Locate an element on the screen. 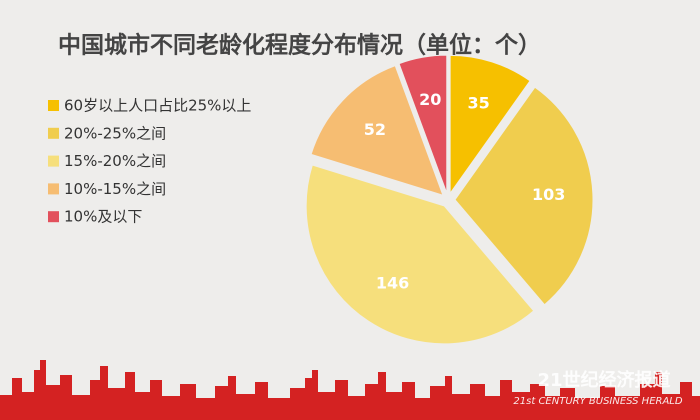 This screenshot has width=700, height=420. chart-title: 中国城市不同老龄化程度分布情况（单位：个） is located at coordinates (299, 45).